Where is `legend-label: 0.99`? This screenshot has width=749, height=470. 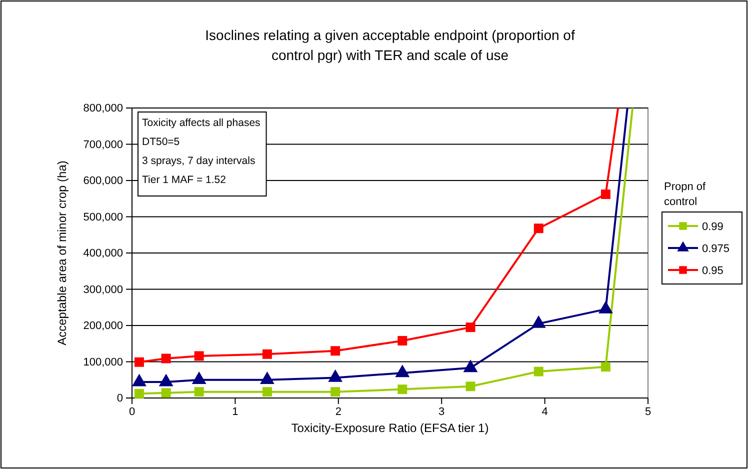
legend-label: 0.99 is located at coordinates (713, 227).